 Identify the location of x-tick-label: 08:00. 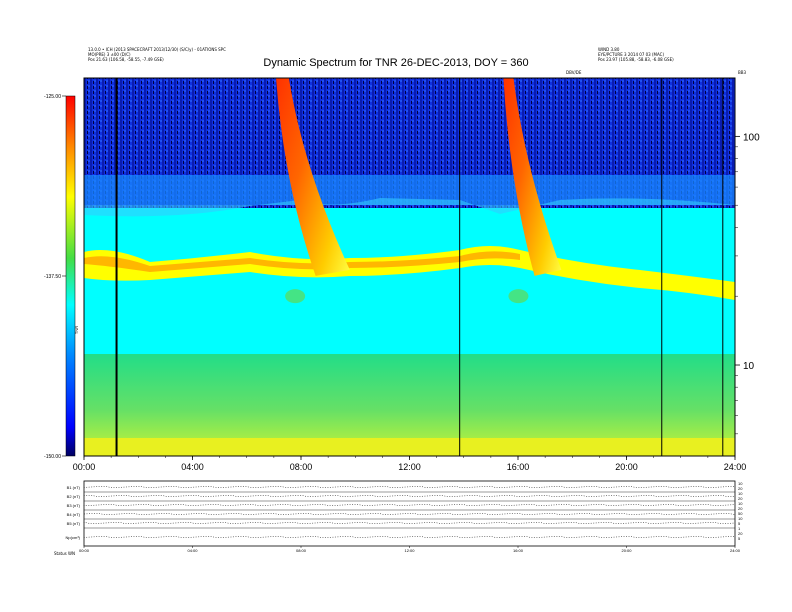
(301, 467).